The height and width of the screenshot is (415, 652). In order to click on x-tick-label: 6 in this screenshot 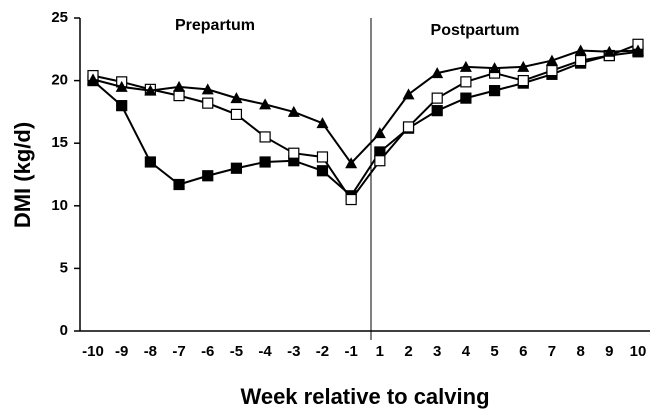, I will do `click(523, 351)`.